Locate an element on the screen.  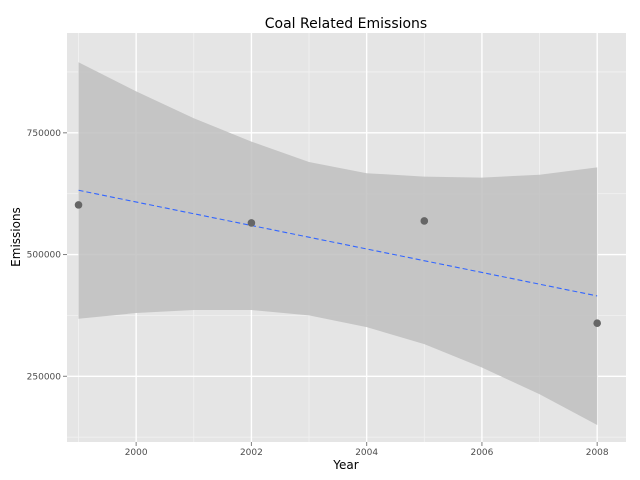
x-axis-title: Year is located at coordinates (345, 465).